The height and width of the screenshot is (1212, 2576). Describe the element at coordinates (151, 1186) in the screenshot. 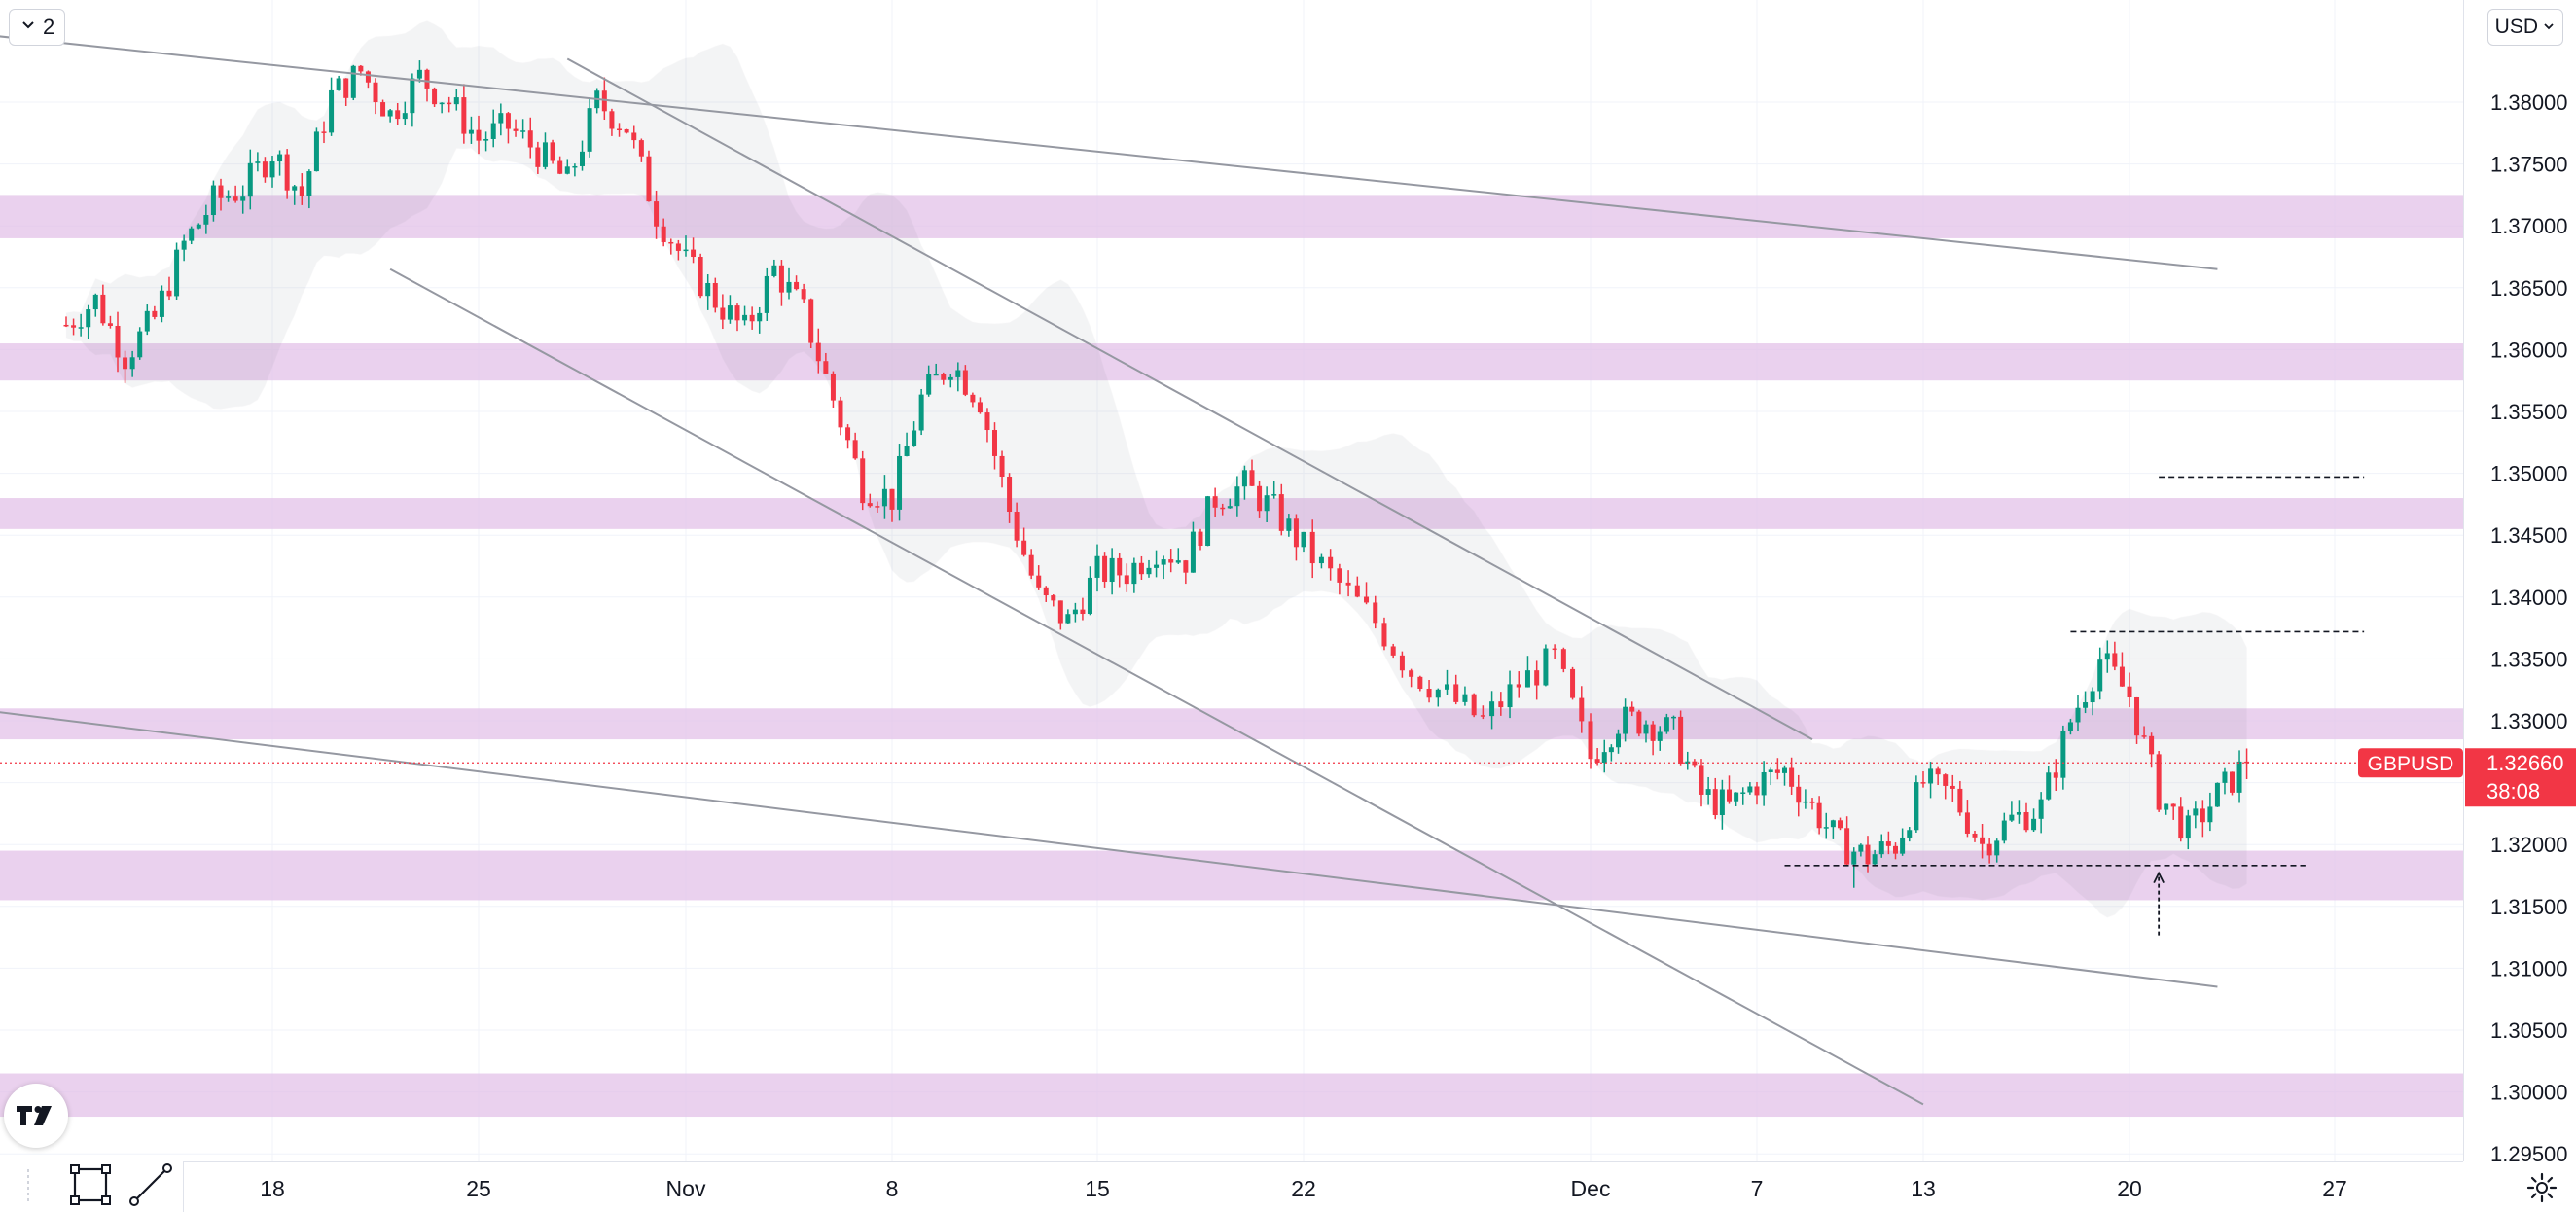

I see `trend-line-tool-button` at that location.